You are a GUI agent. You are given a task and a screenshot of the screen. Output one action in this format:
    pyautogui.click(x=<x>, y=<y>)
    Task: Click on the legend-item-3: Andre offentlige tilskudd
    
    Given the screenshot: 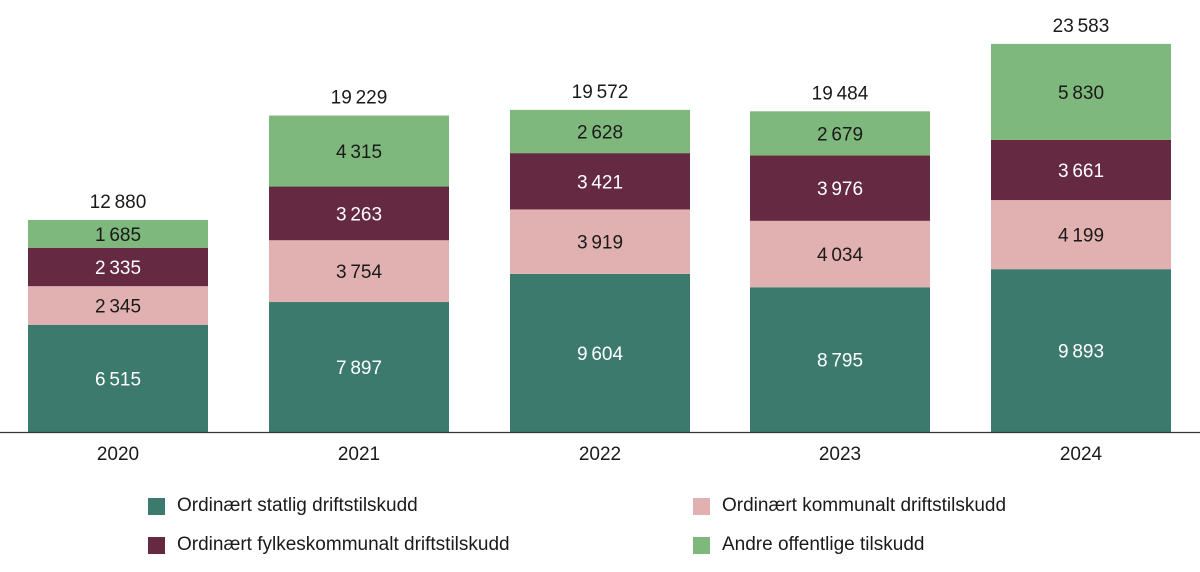 What is the action you would take?
    pyautogui.click(x=808, y=545)
    